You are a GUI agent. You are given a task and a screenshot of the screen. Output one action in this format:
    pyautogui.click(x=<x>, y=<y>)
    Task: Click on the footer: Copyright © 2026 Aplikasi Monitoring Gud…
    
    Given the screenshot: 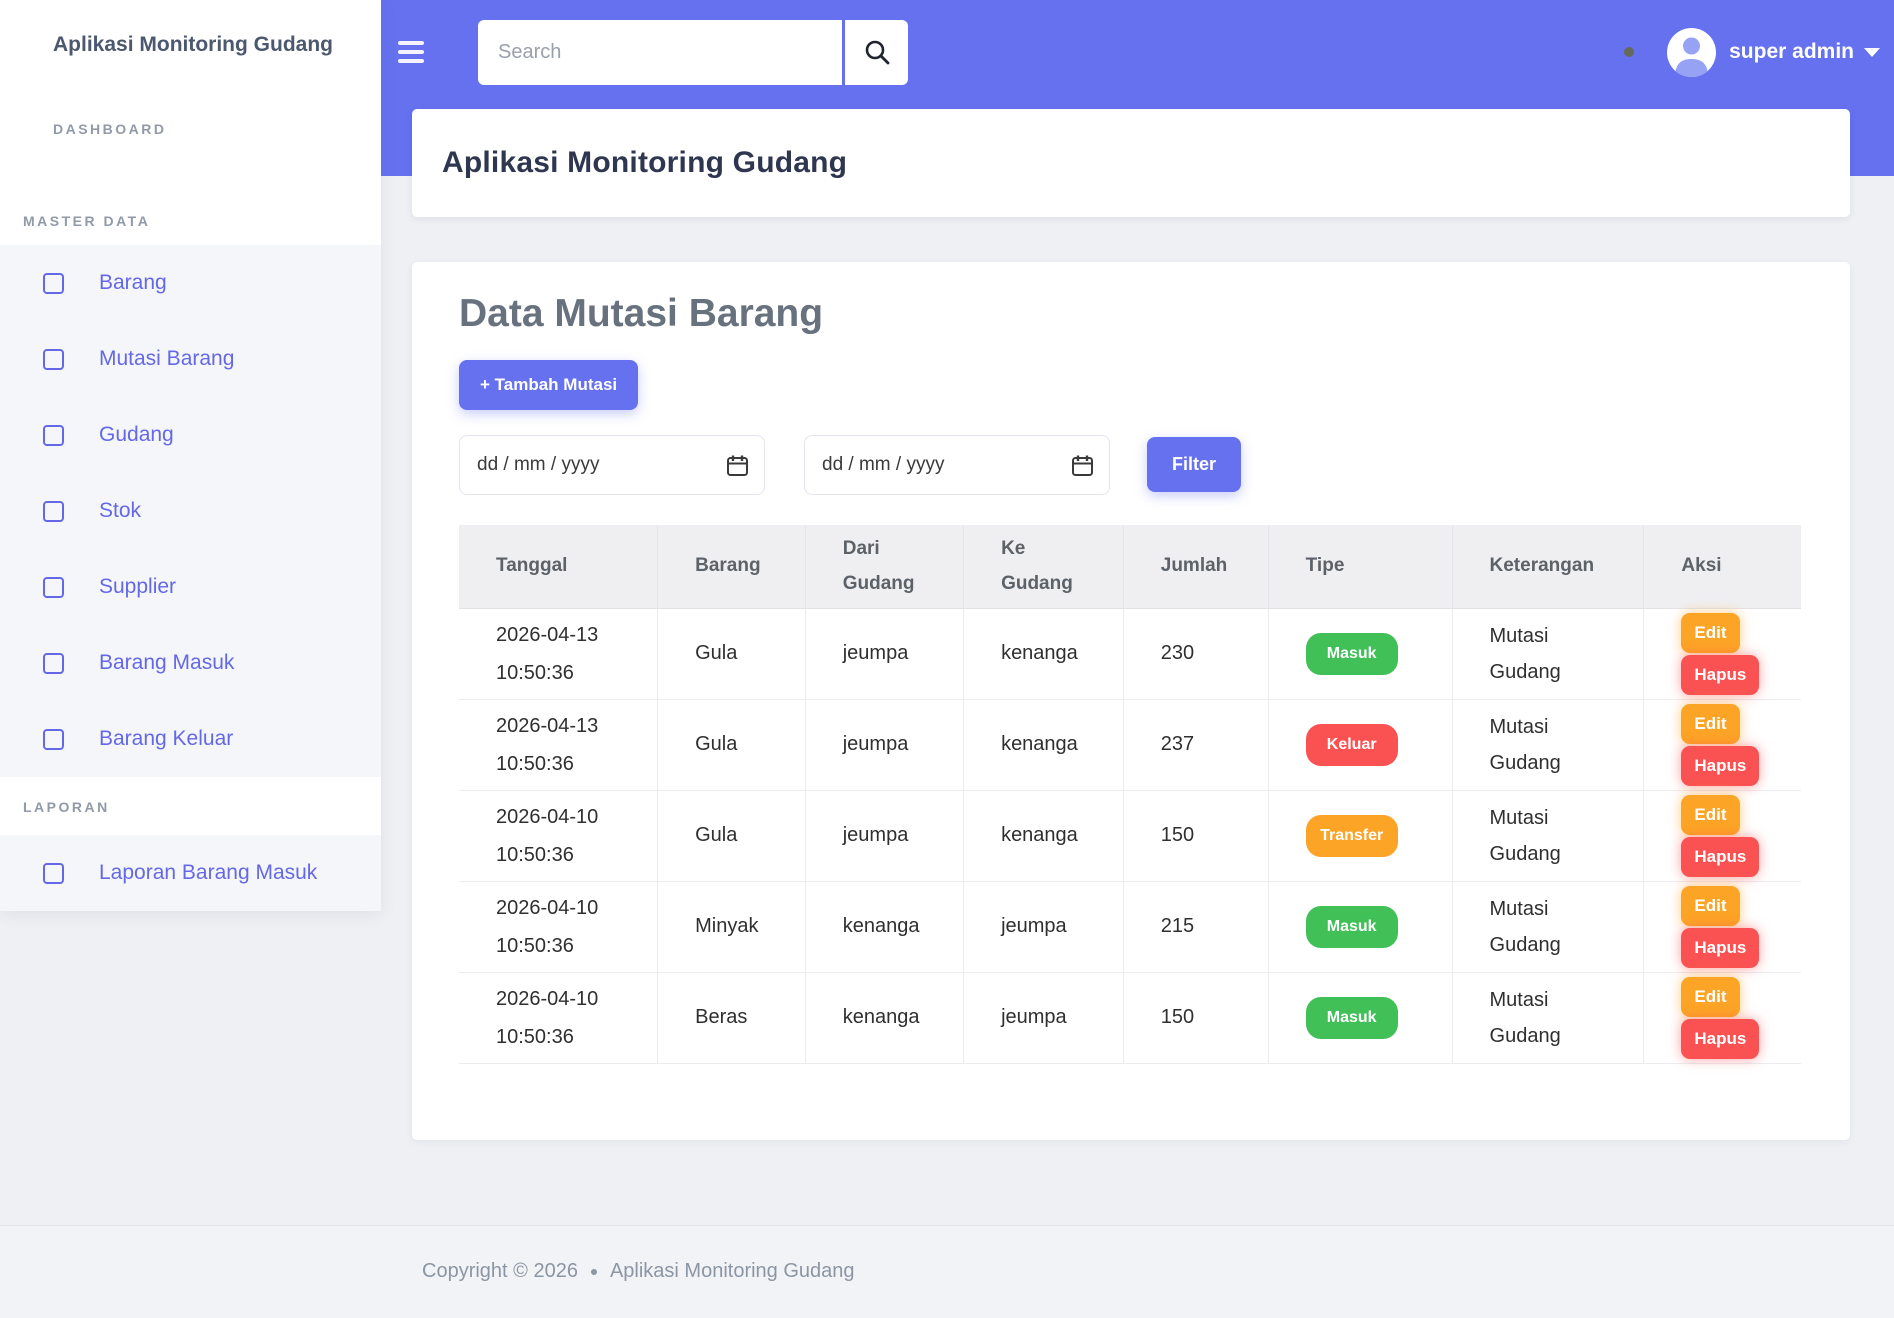 What is the action you would take?
    pyautogui.click(x=947, y=1271)
    